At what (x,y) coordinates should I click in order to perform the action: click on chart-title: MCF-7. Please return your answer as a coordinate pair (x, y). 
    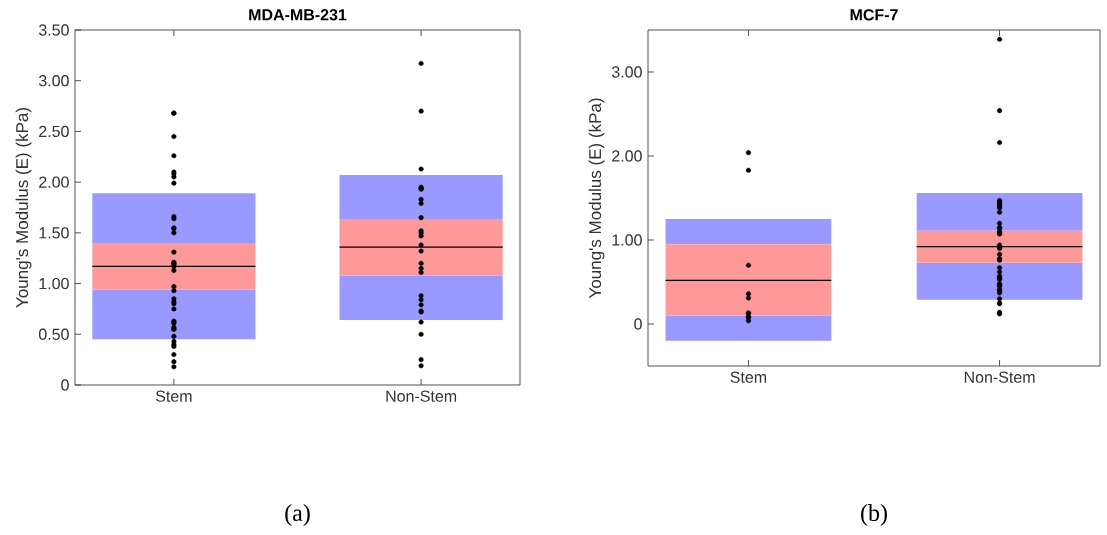
    Looking at the image, I should click on (874, 15).